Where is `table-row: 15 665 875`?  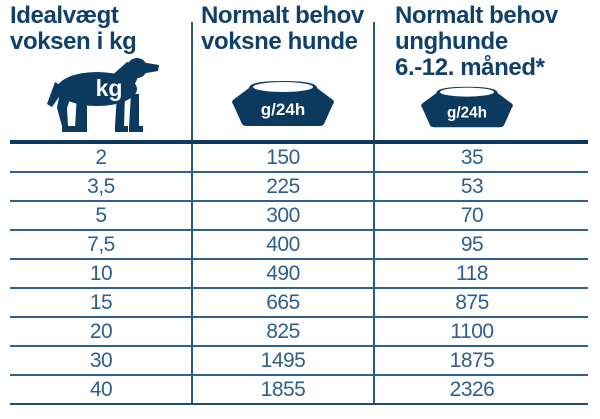 table-row: 15 665 875 is located at coordinates (299, 303).